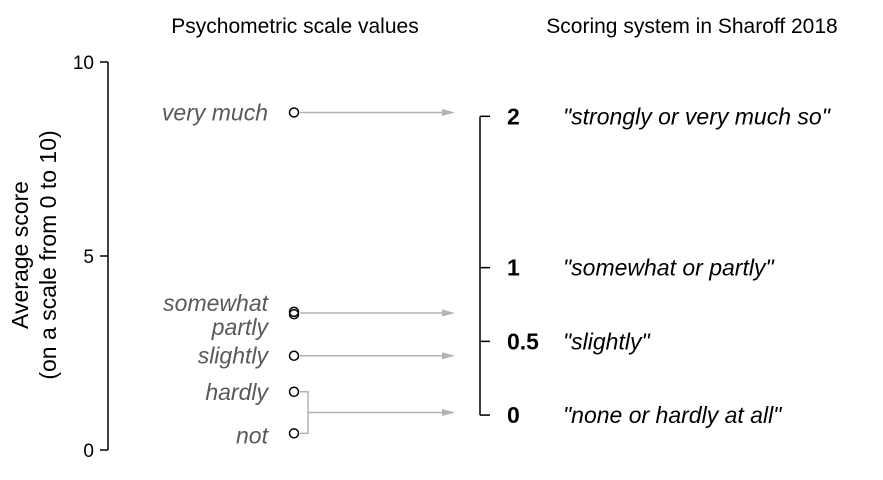 Image resolution: width=883 pixels, height=480 pixels. Describe the element at coordinates (294, 26) in the screenshot. I see `left-title: Psychometric scale values` at that location.